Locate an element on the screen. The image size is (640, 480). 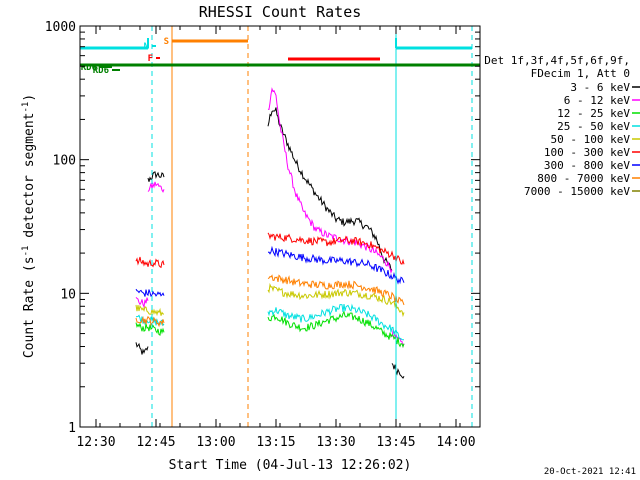
x-tick-label-5: 13:30 is located at coordinates (335, 442).